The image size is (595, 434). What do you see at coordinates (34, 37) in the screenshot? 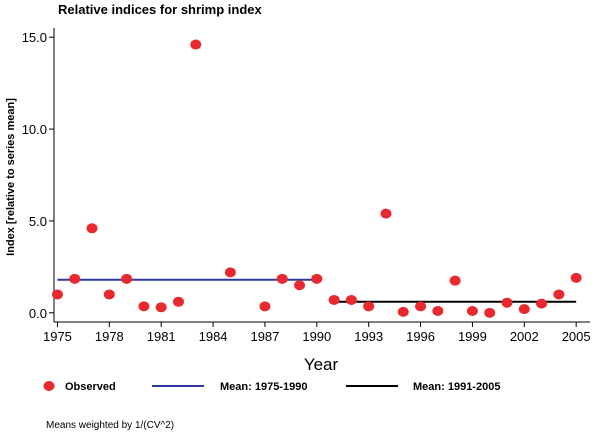
I see `y-tick-label: 15.0` at bounding box center [34, 37].